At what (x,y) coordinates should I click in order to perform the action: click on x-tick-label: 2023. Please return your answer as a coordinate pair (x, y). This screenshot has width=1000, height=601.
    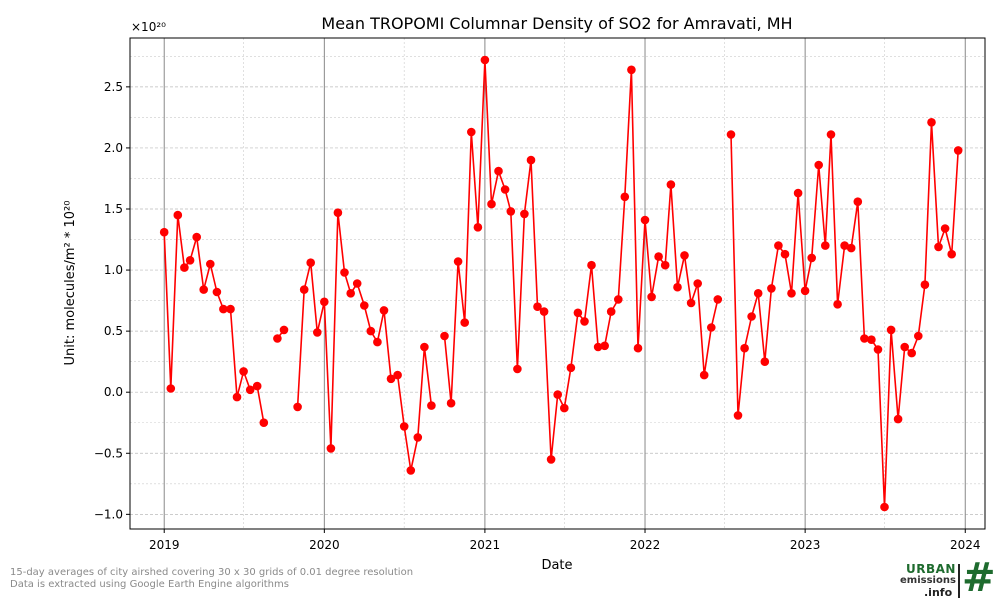
    Looking at the image, I should click on (805, 545).